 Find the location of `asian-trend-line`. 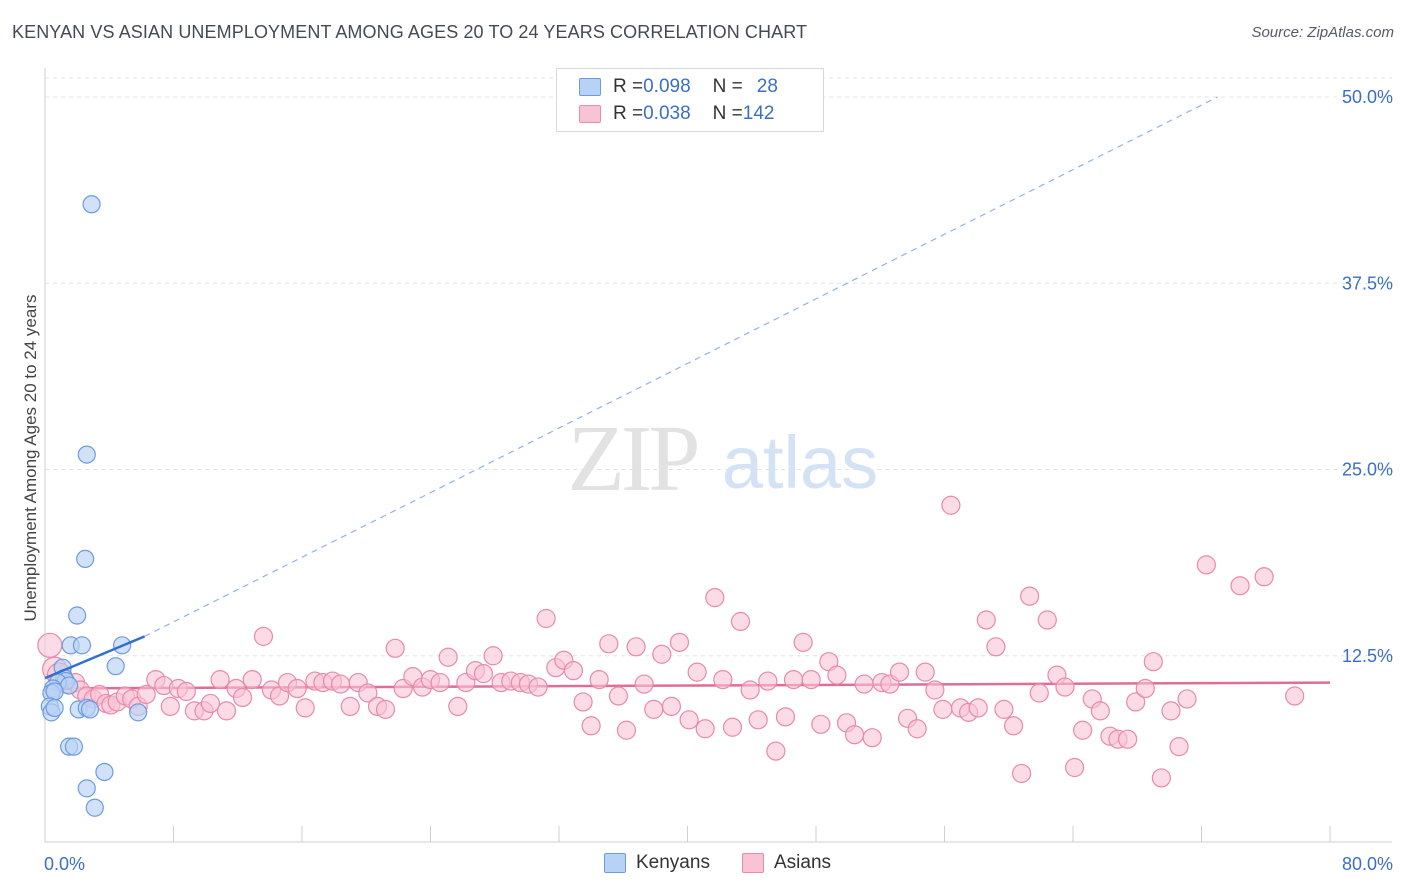

asian-trend-line is located at coordinates (687, 685).